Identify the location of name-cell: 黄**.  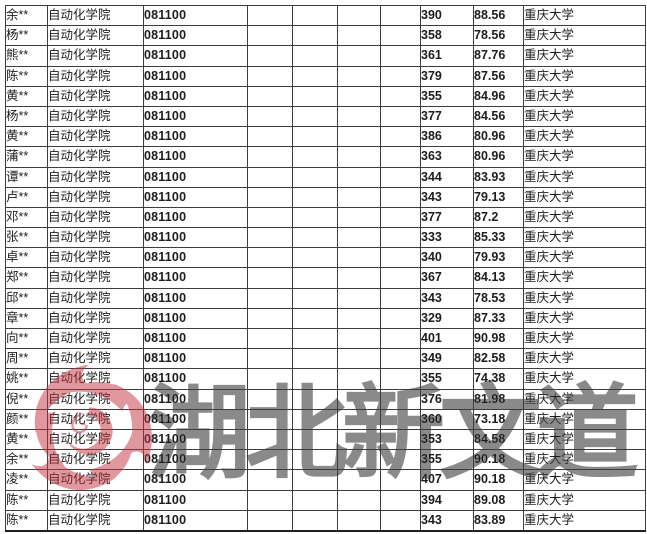
(26, 439).